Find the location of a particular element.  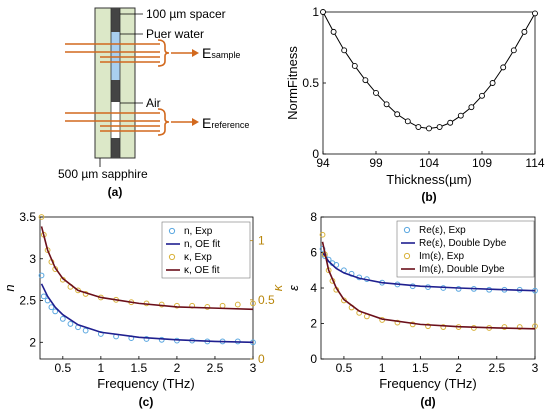

y2-axis-label: κ is located at coordinates (277, 287).